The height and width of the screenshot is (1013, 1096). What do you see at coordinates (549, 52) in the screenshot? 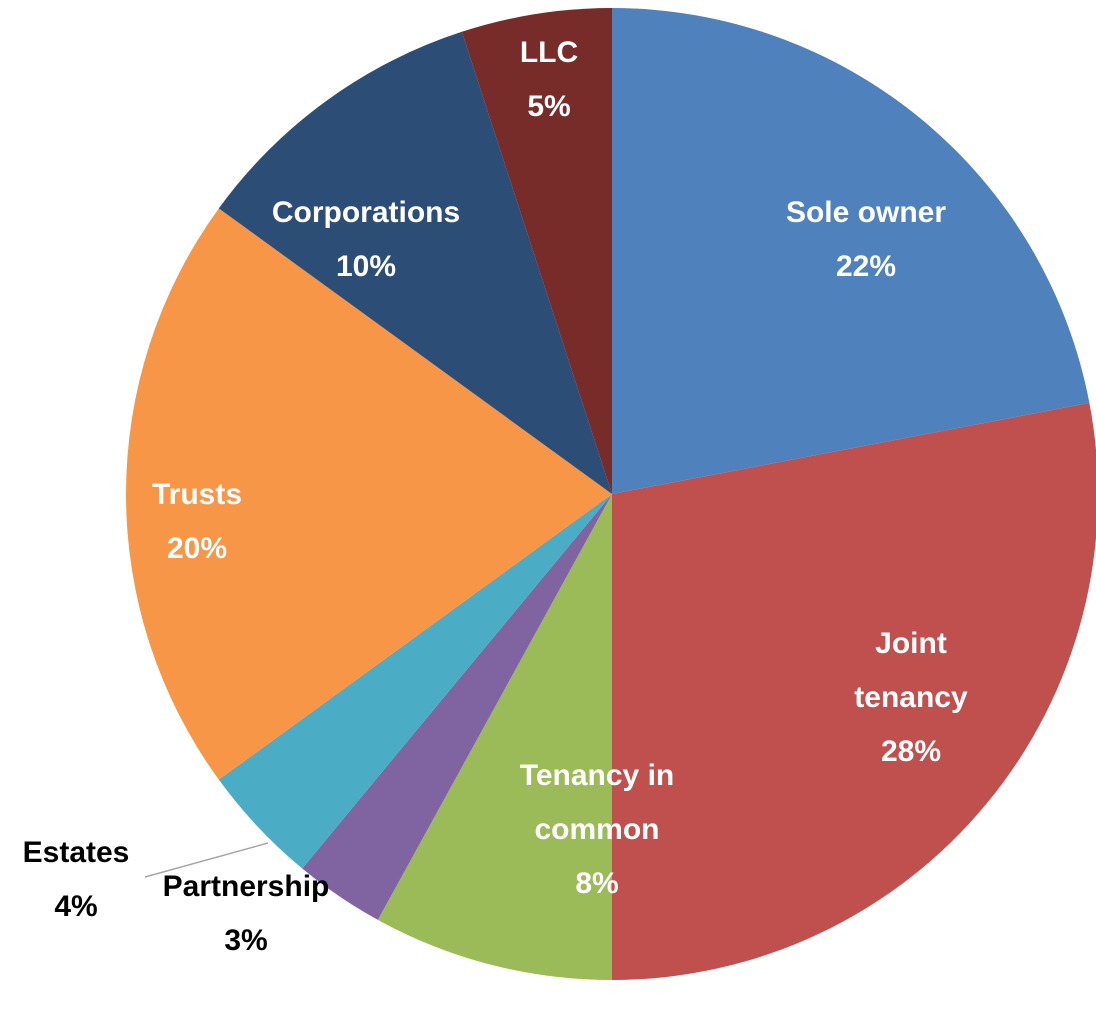
I see `category-name: LLC` at bounding box center [549, 52].